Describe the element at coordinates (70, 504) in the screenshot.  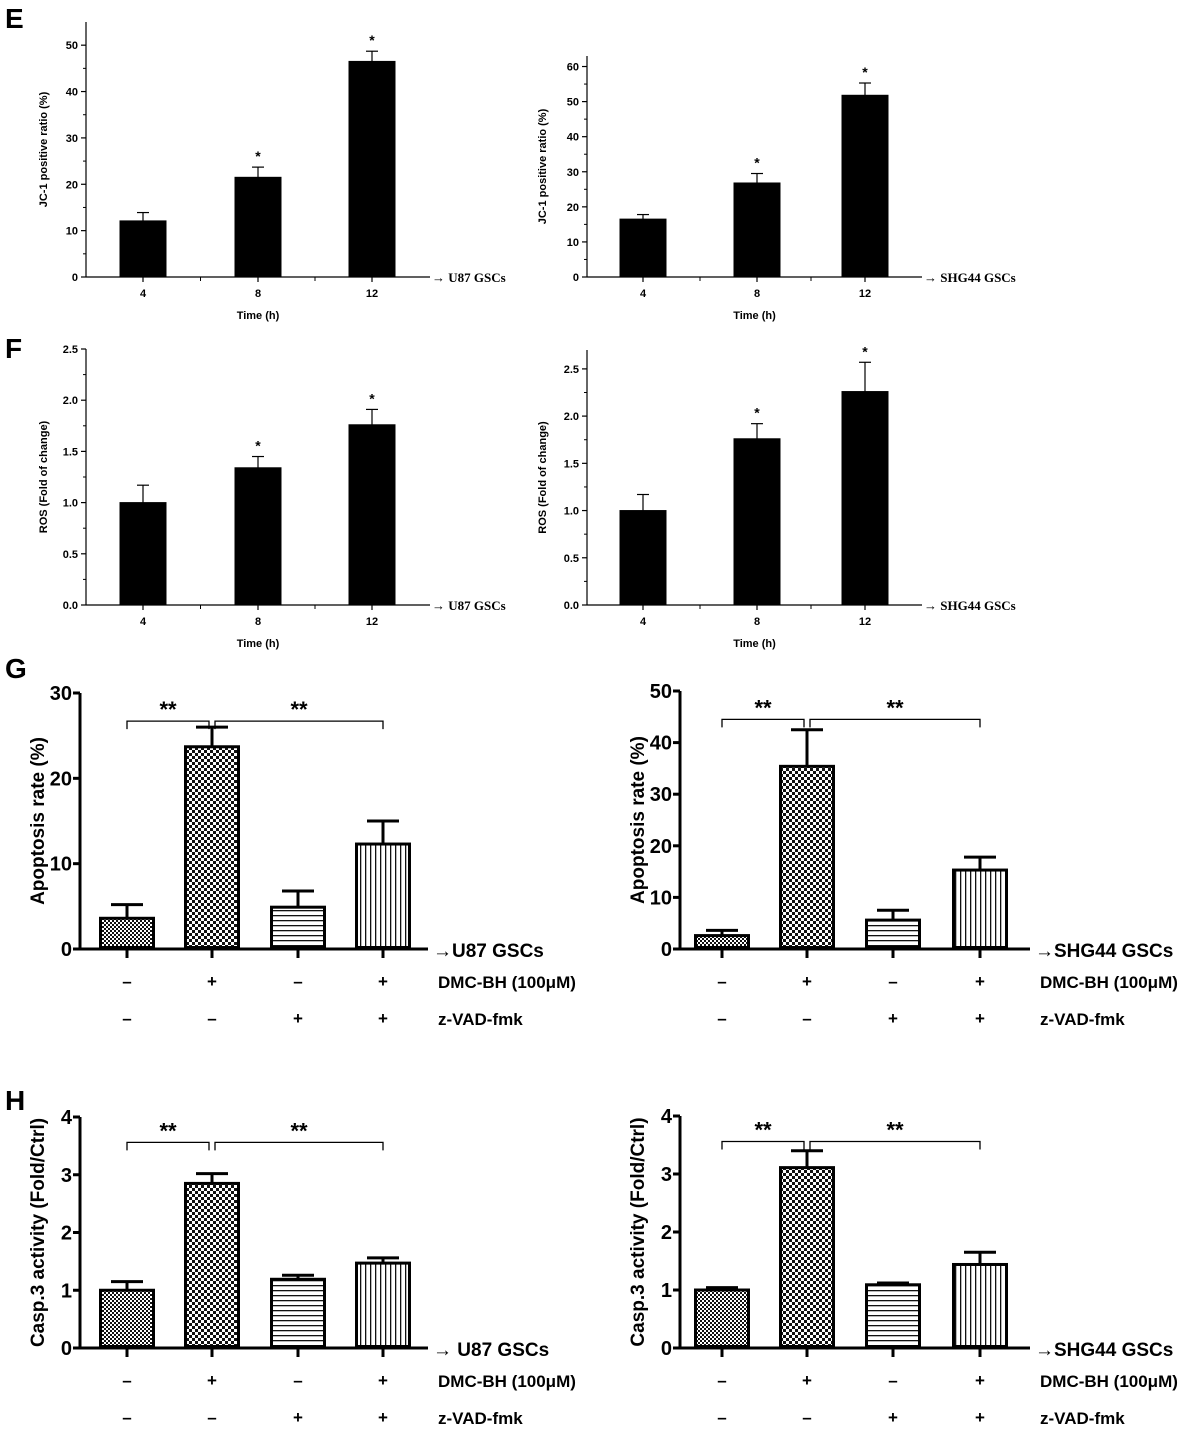
I see `y-tick-label: 1.0` at that location.